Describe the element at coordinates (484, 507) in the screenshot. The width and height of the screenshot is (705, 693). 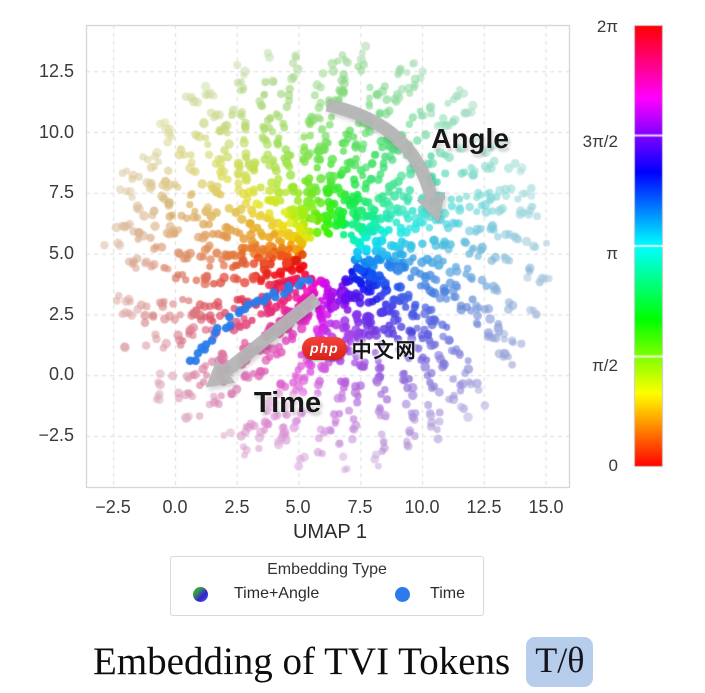
I see `x-tick-label: 12.5` at that location.